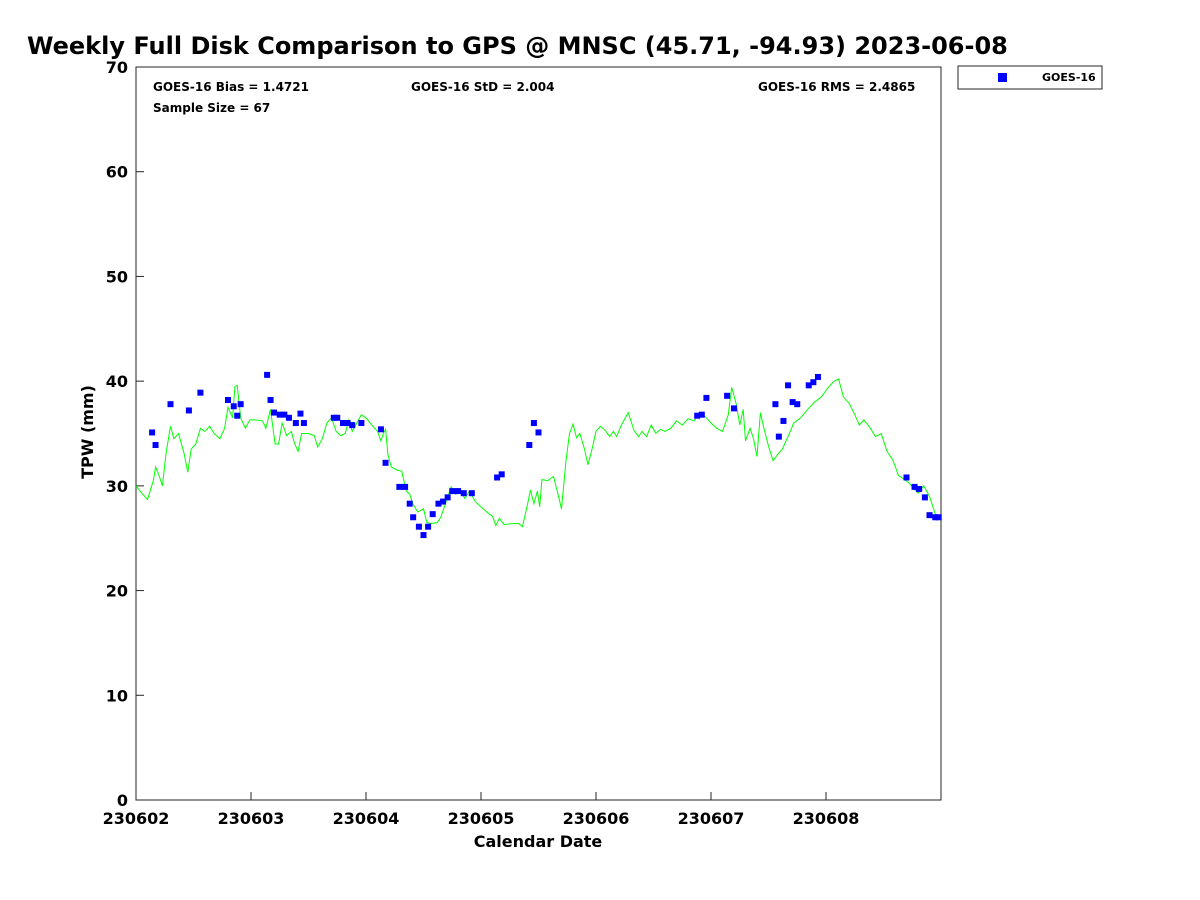 Image resolution: width=1200 pixels, height=900 pixels. I want to click on x-tick-label: 230606, so click(596, 818).